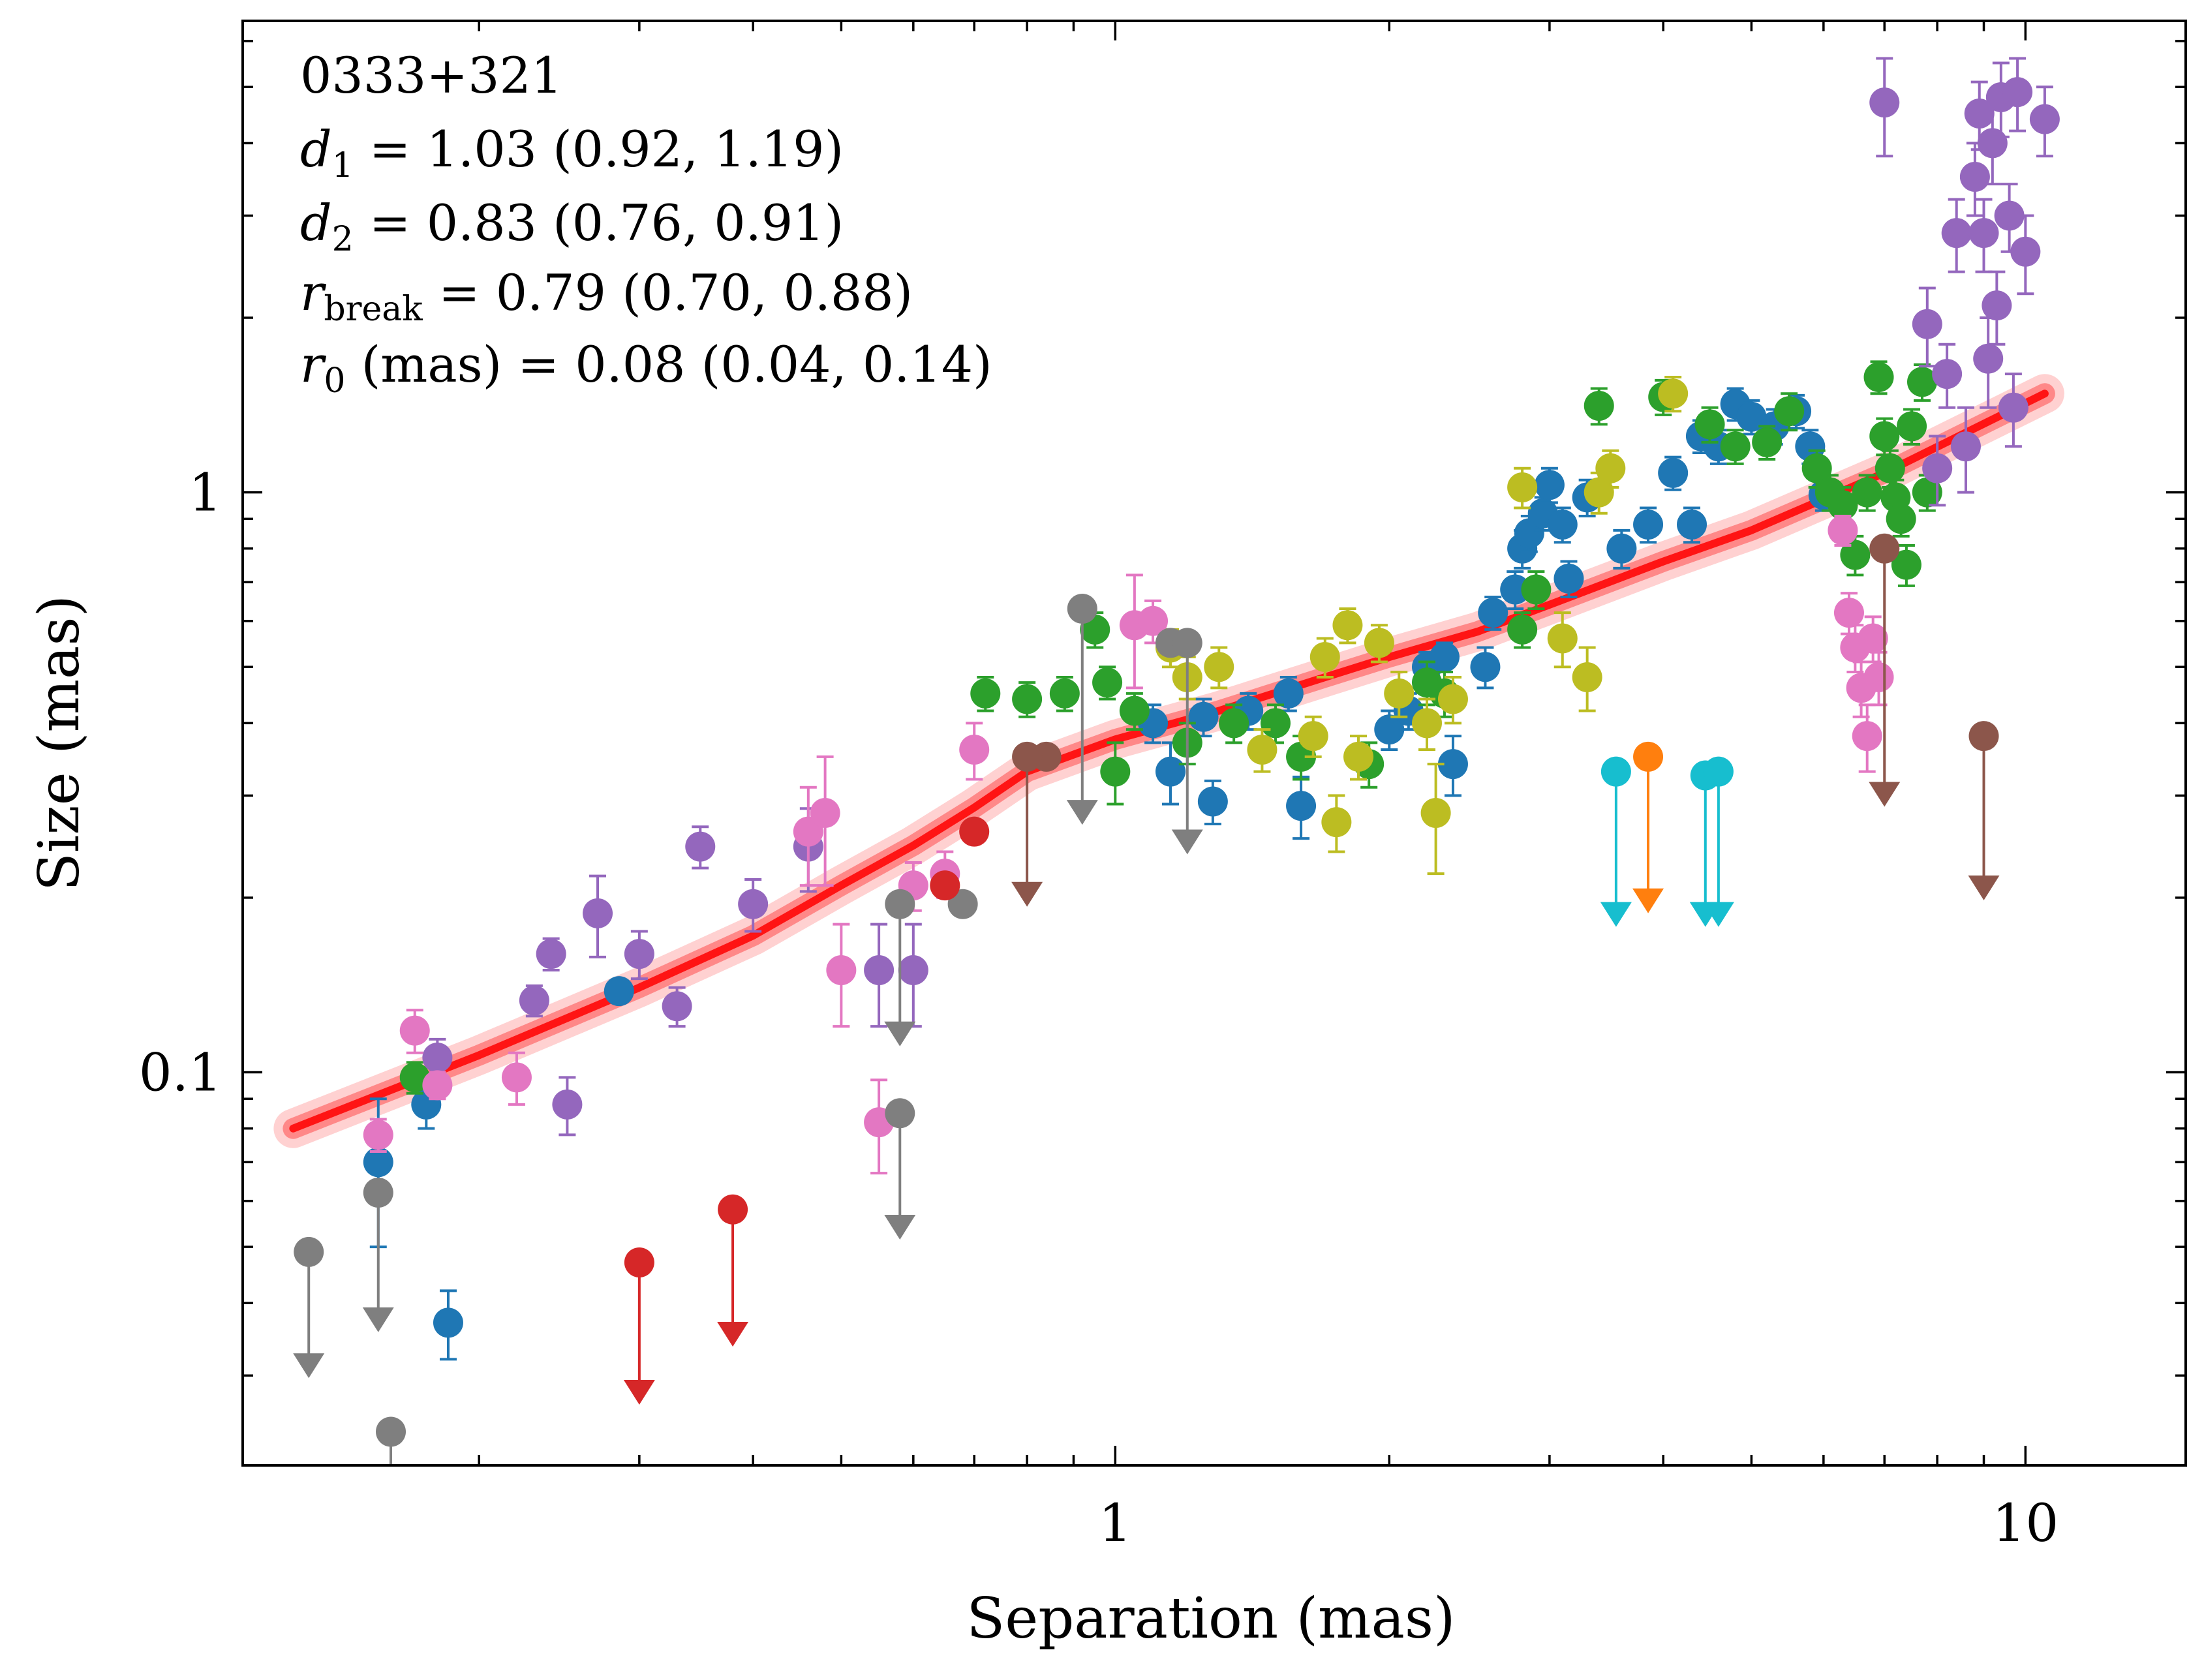 The image size is (2204, 1680). Describe the element at coordinates (205, 493) in the screenshot. I see `y-tick-label: 1` at that location.